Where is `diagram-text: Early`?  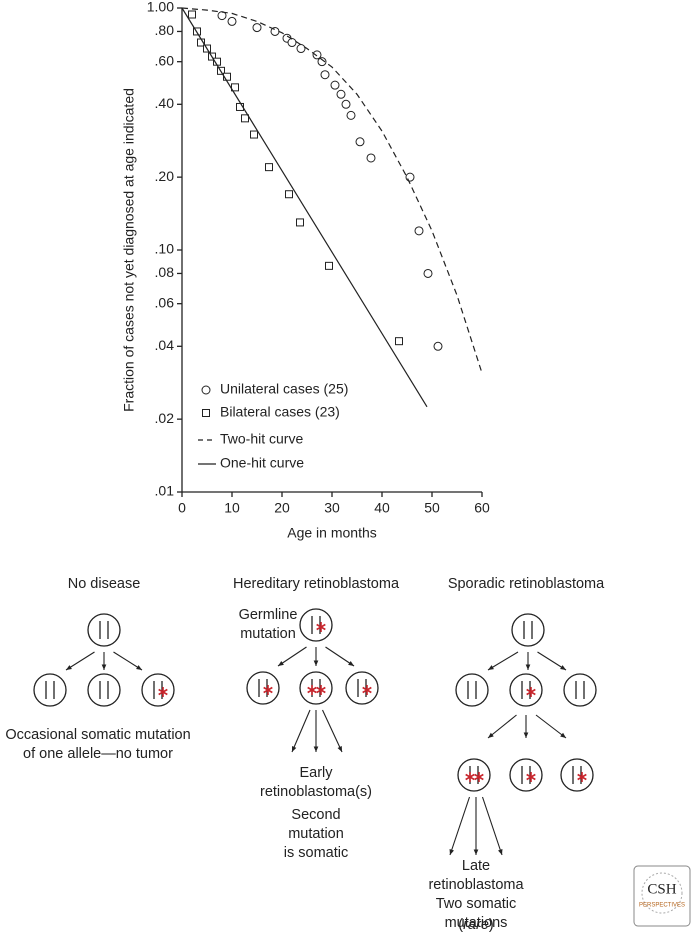
diagram-text: Early is located at coordinates (316, 773).